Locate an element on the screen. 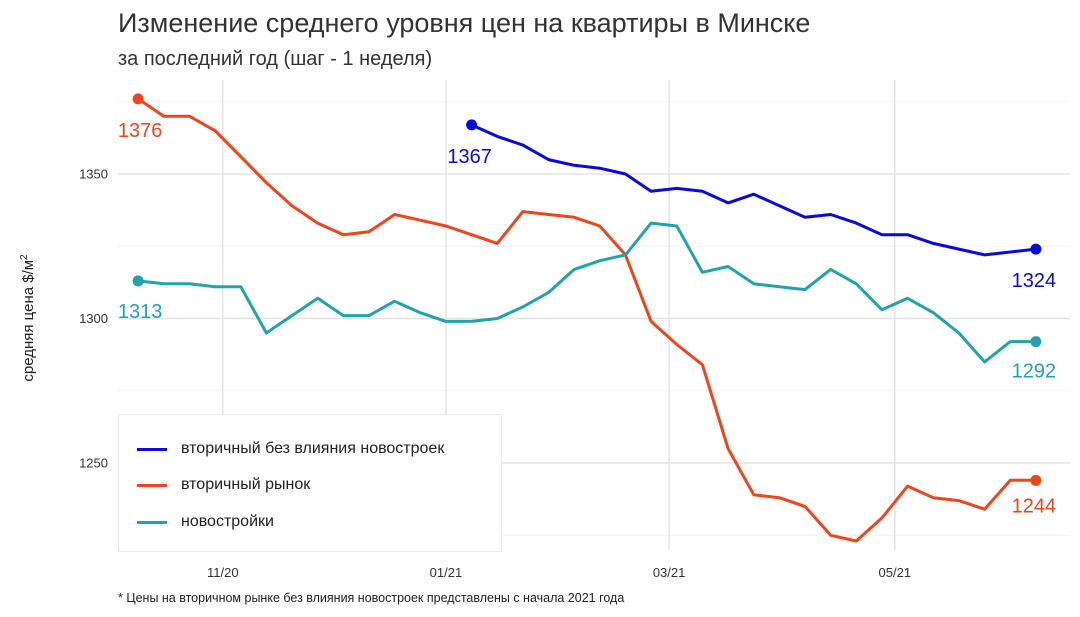 Image resolution: width=1080 pixels, height=617 pixels. legend-label: вторичный рынок is located at coordinates (246, 484).